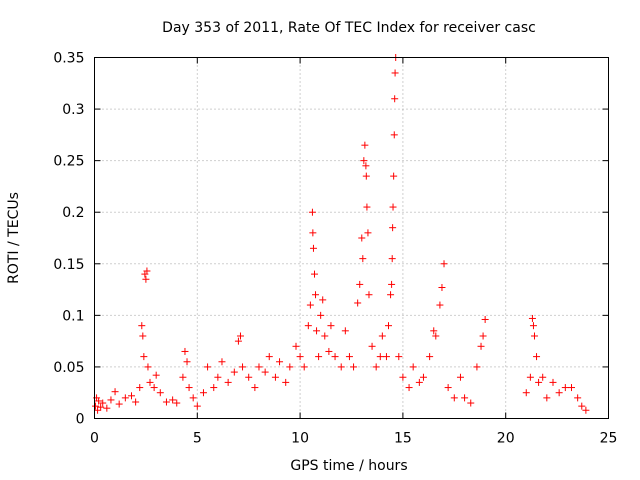  Describe the element at coordinates (68, 368) in the screenshot. I see `y-tick-label: 0.05` at that location.